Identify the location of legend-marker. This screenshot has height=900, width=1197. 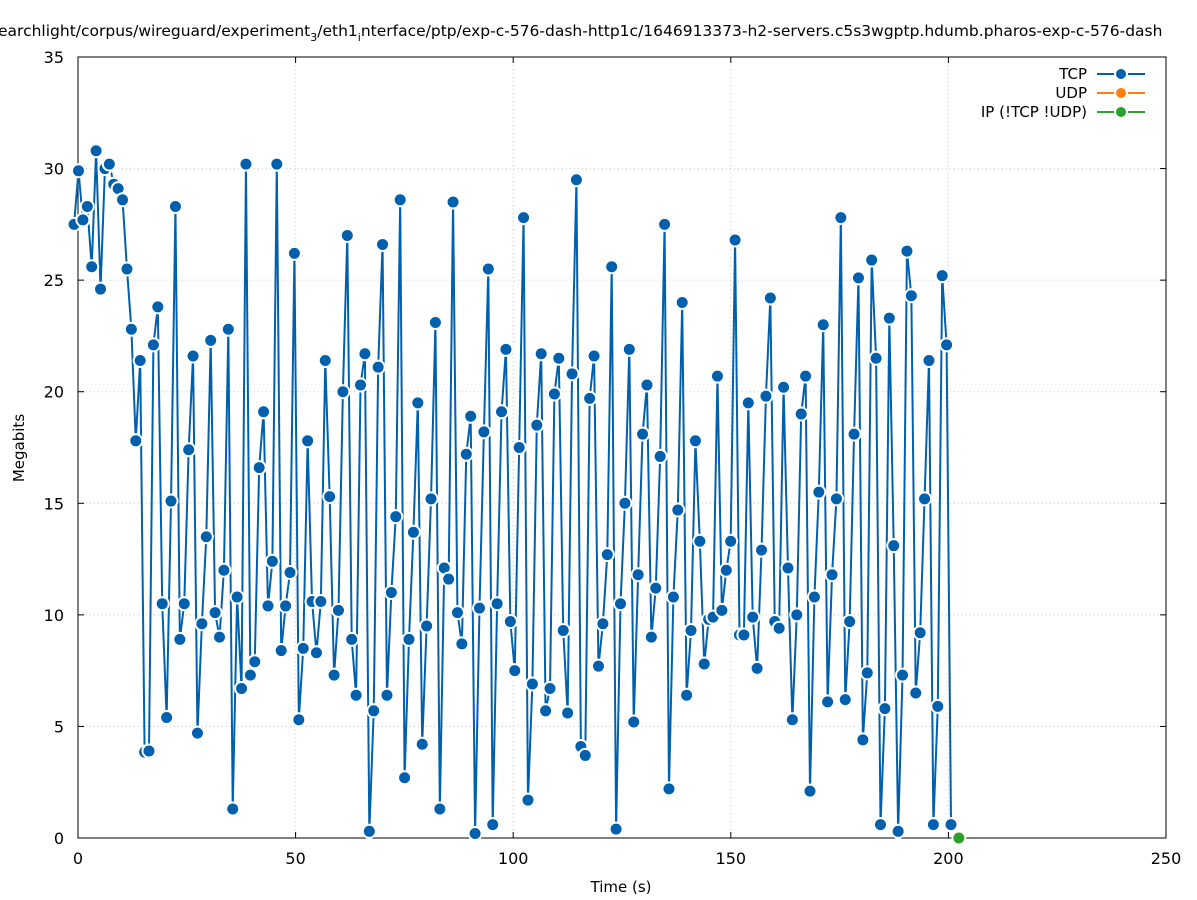
(1121, 112).